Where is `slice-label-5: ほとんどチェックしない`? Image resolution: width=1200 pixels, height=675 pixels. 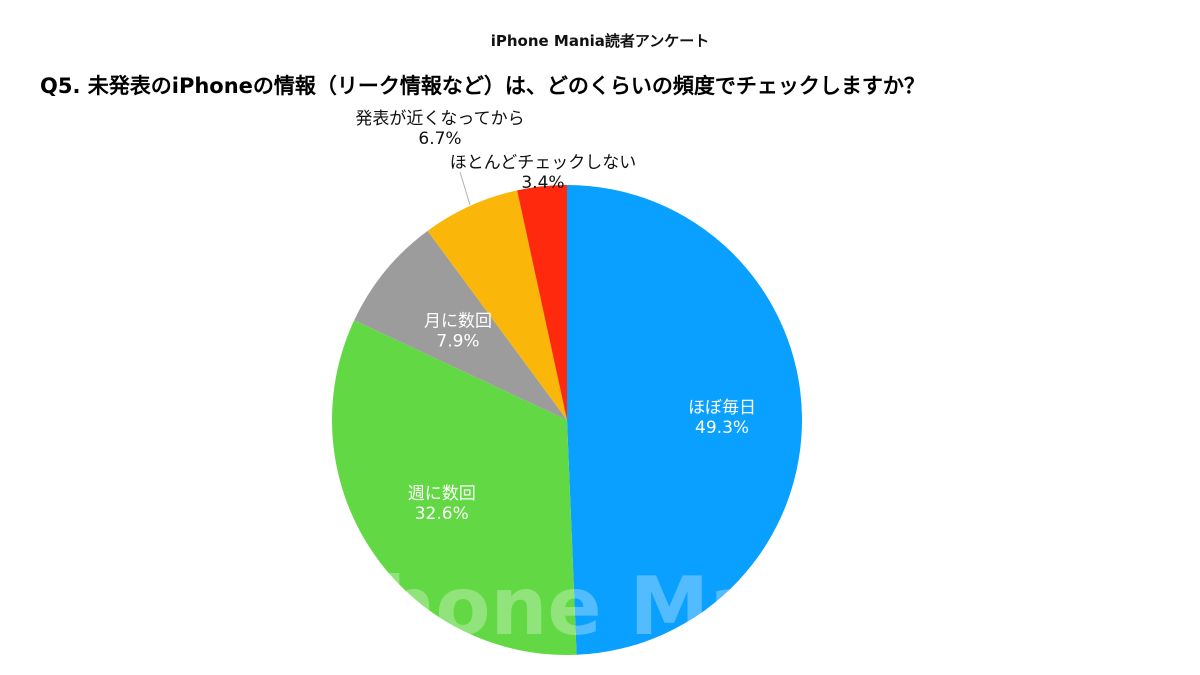
slice-label-5: ほとんどチェックしない is located at coordinates (543, 163).